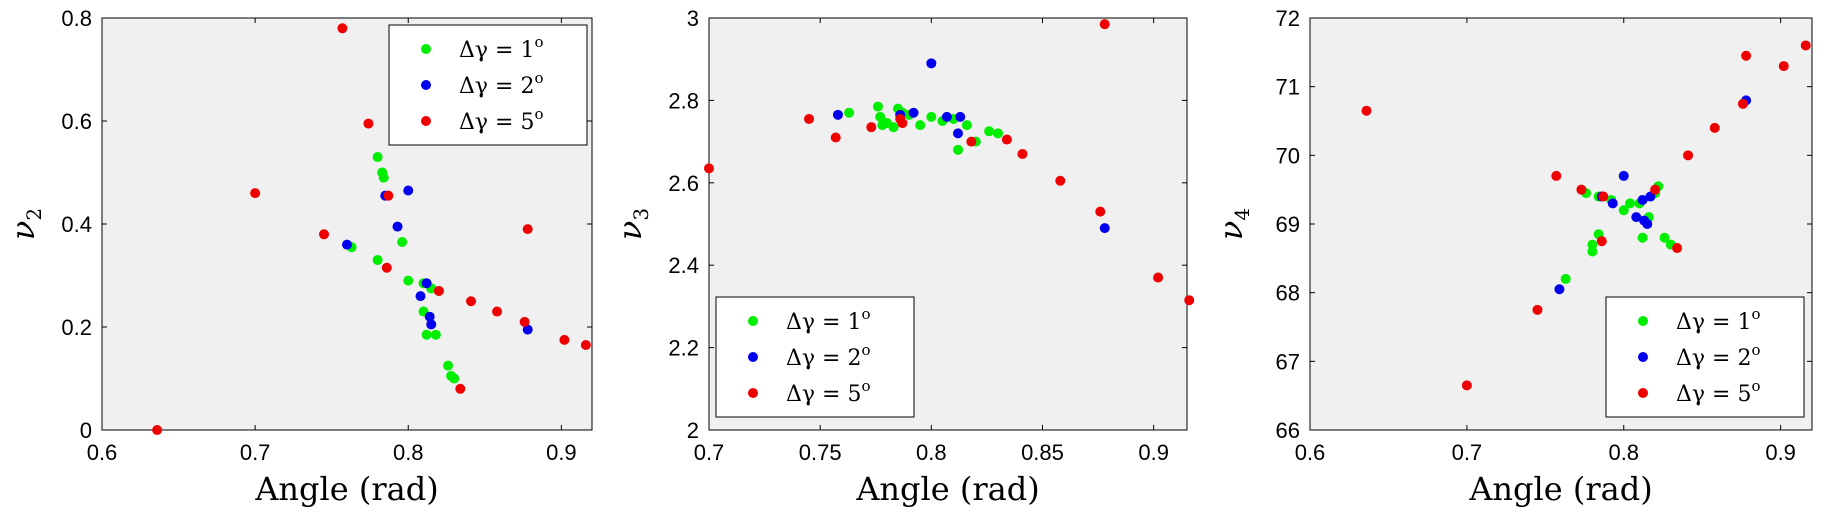  Describe the element at coordinates (1042, 452) in the screenshot. I see `x-tick-label: 0.85` at that location.